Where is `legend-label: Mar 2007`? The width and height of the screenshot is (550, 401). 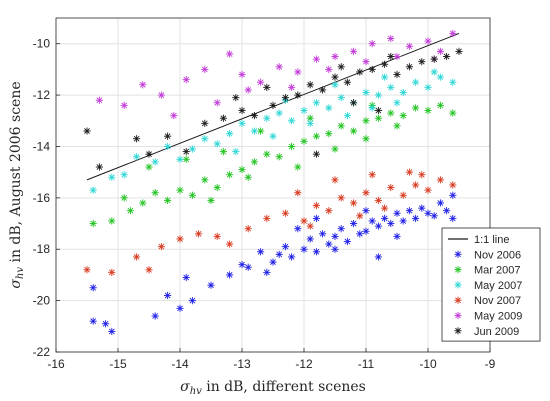 legend-label: Mar 2007 is located at coordinates (497, 271).